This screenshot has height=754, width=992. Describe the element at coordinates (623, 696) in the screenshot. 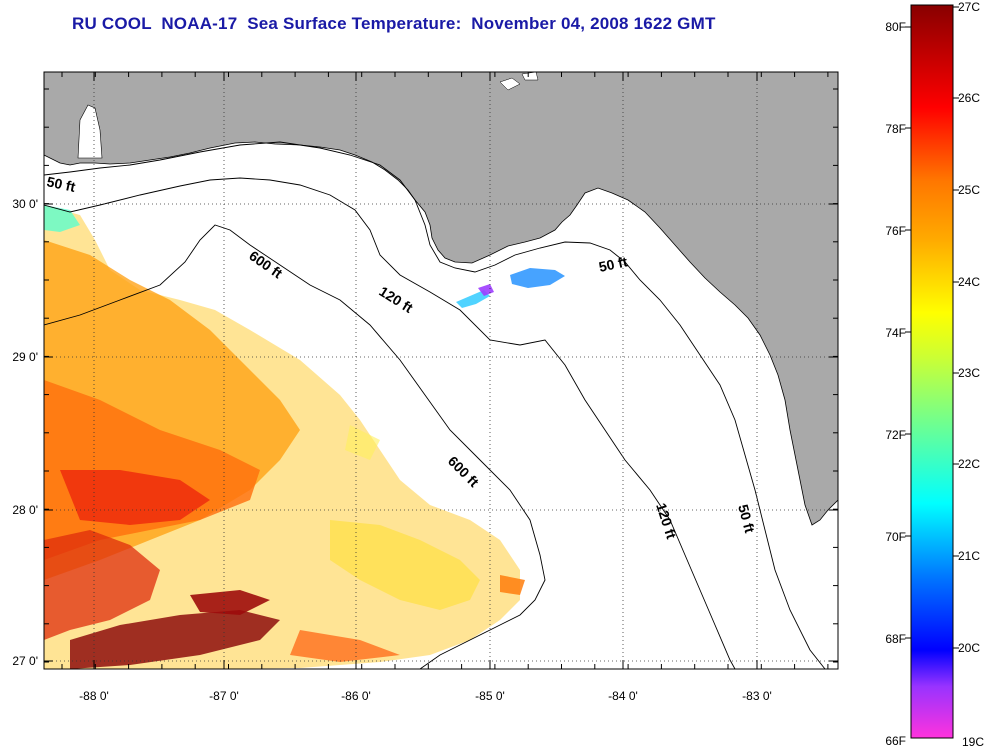

I see `lon-tick-label: -84 0'` at that location.